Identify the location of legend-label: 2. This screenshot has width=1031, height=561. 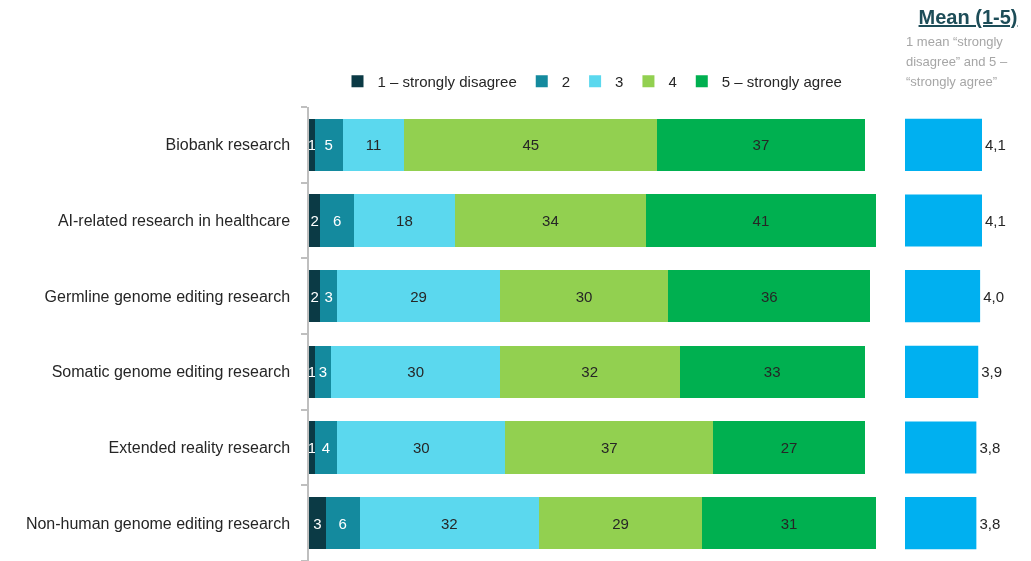
(566, 82).